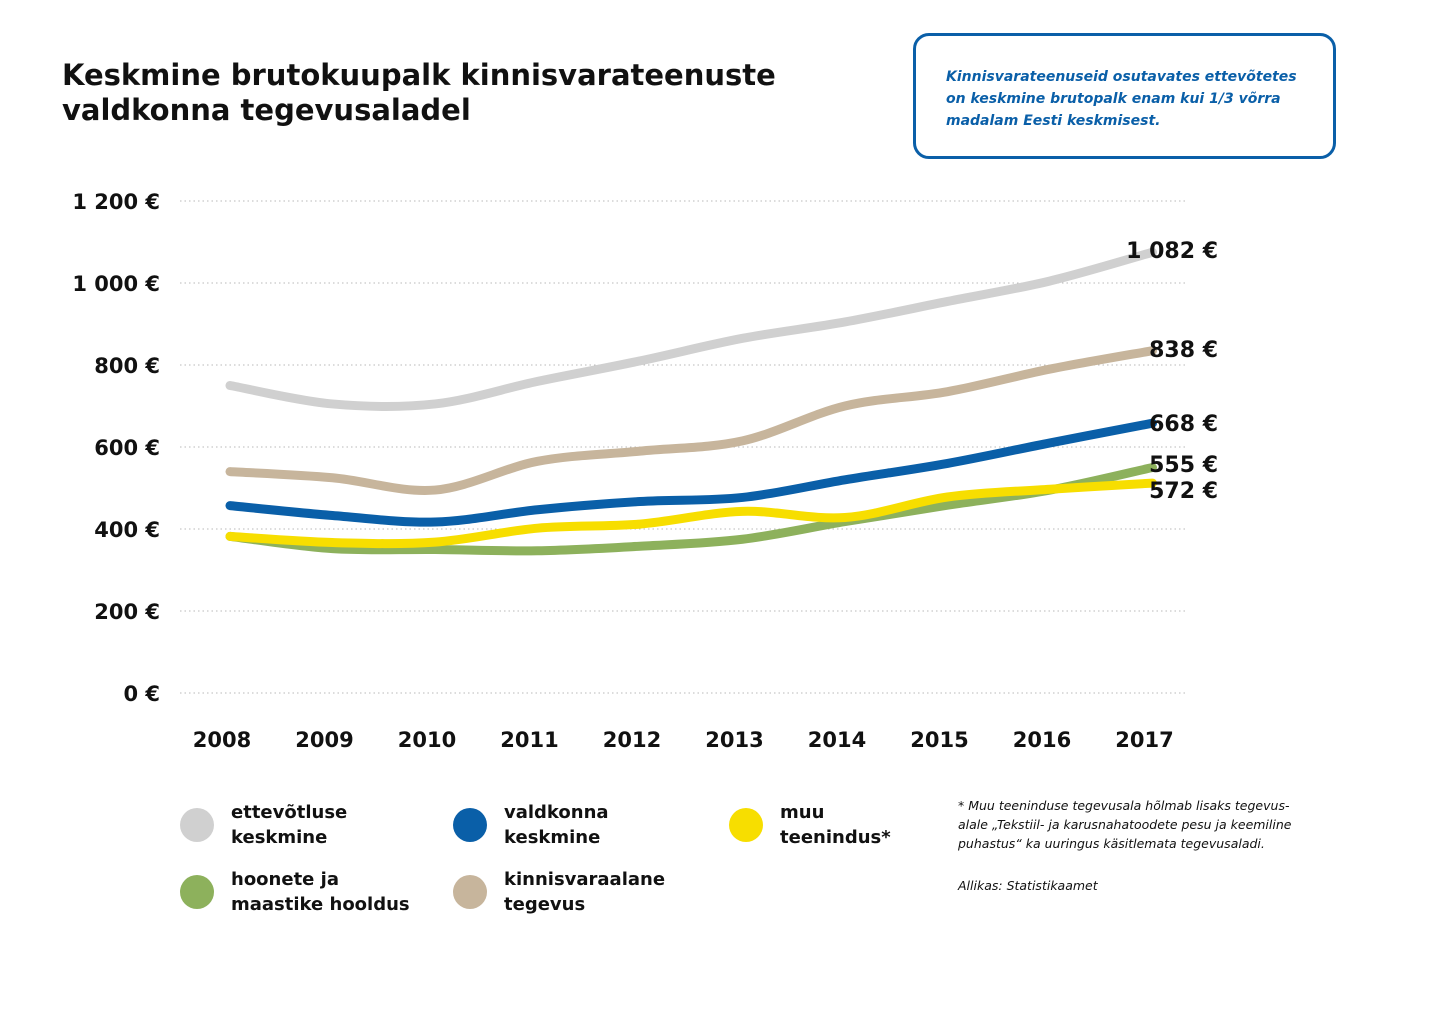 The width and height of the screenshot is (1440, 1018). Describe the element at coordinates (1183, 424) in the screenshot. I see `series-end-label: 668 €` at that location.